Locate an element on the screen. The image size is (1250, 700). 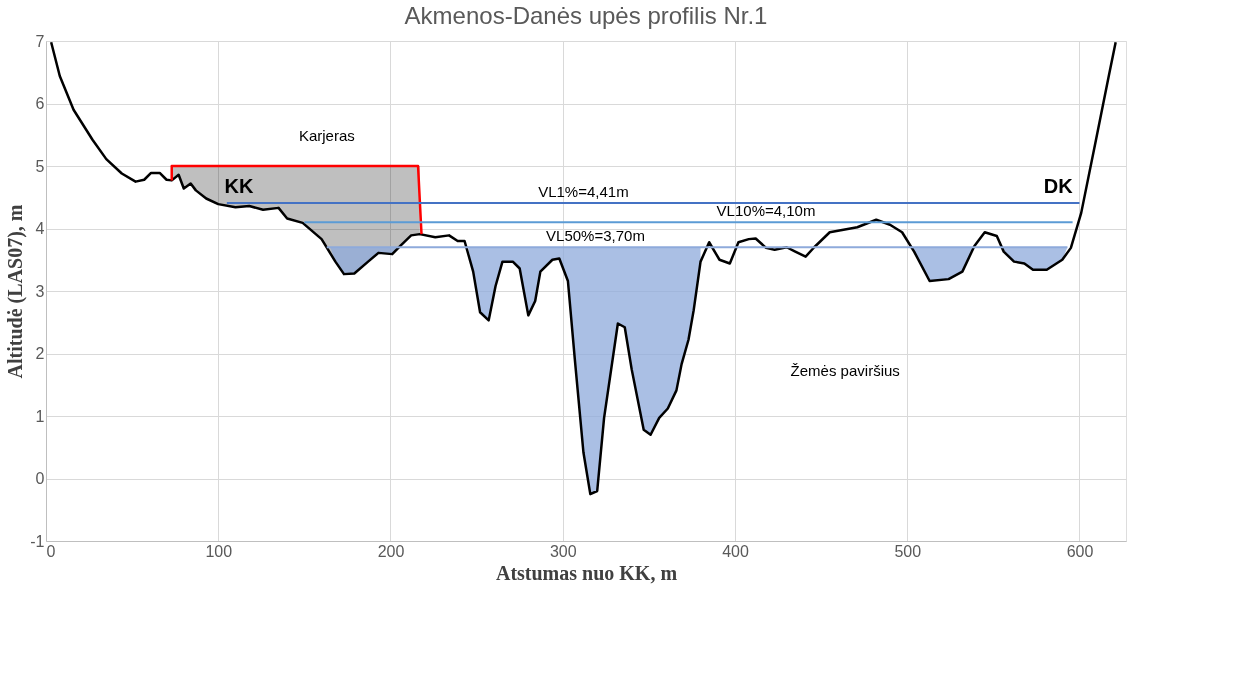
annotation: Karjeras is located at coordinates (326, 135).